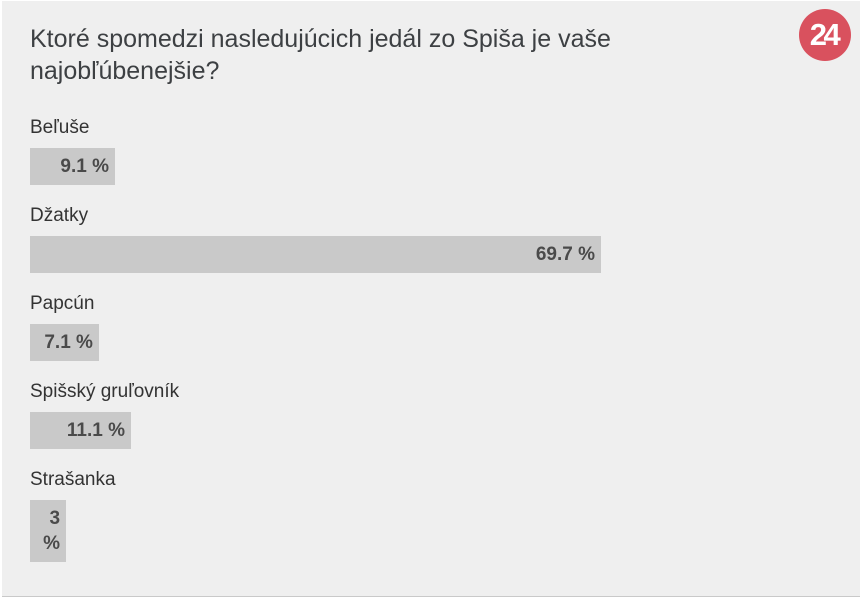  Describe the element at coordinates (48, 531) in the screenshot. I see `result-bar: 3 %` at that location.